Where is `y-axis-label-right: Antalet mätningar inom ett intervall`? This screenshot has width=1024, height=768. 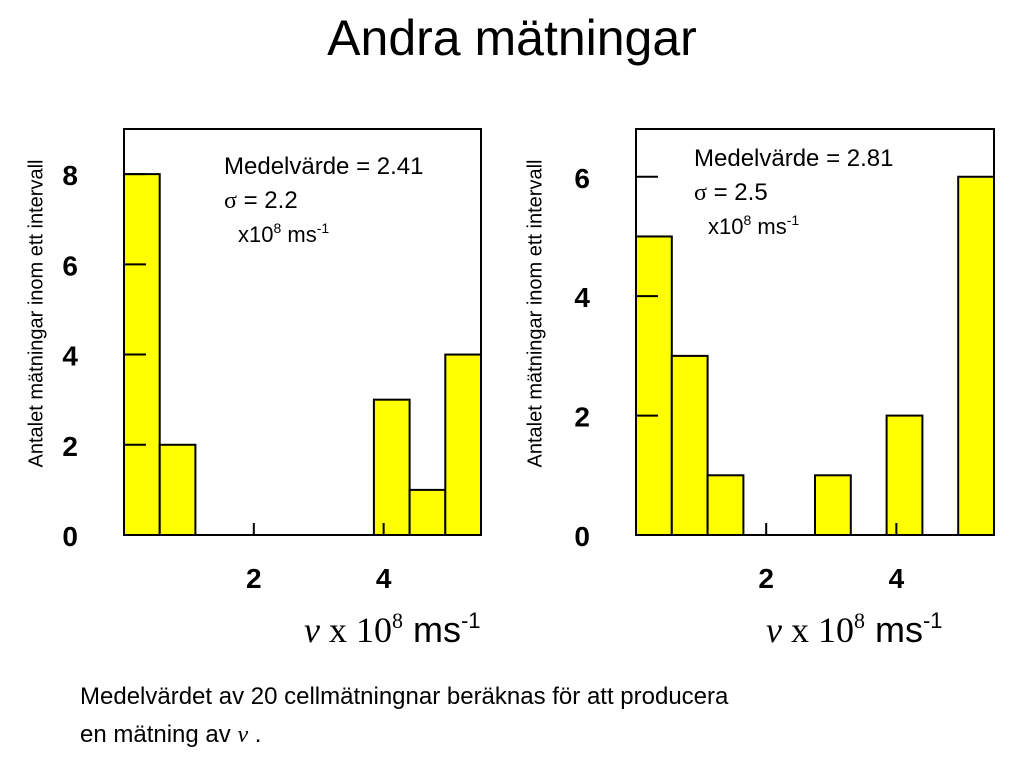
y-axis-label-right: Antalet mätningar inom ett intervall is located at coordinates (535, 313).